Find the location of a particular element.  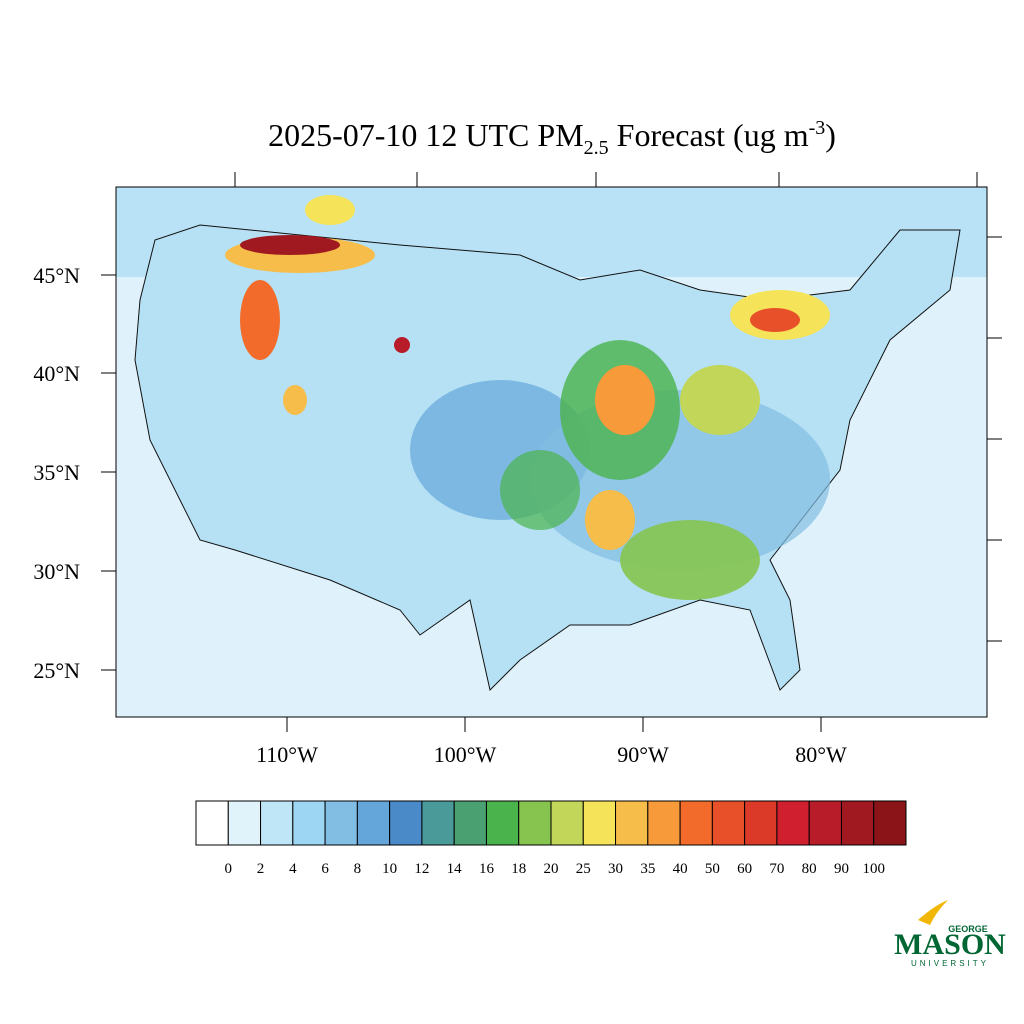

colorbar-label: 60 is located at coordinates (744, 869).